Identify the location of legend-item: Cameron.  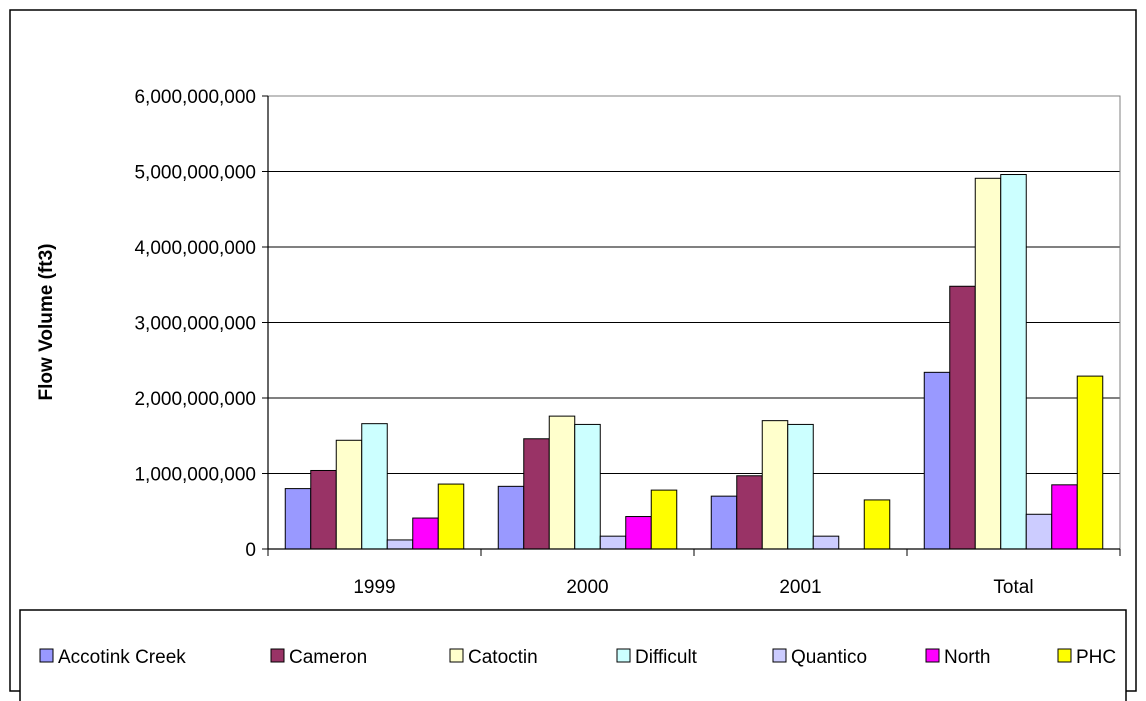
(318, 657).